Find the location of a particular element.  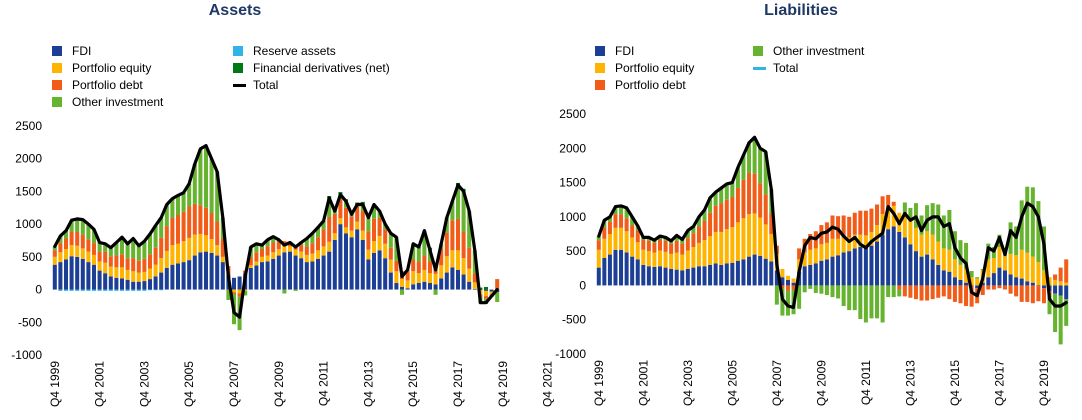

y-tick-label: 2500 is located at coordinates (572, 114).